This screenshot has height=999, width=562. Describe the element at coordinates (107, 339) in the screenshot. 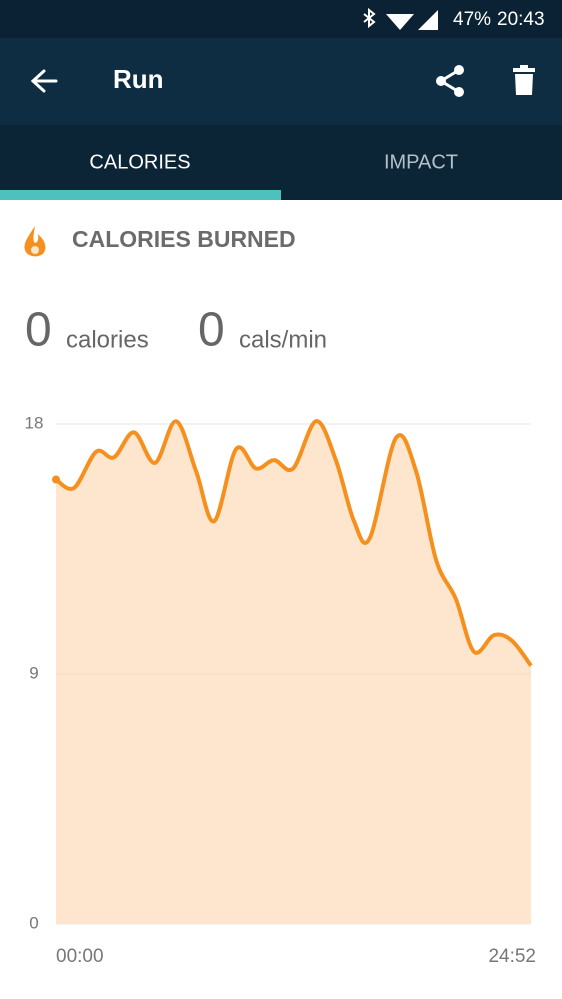

I see `stat-unit: calories` at that location.